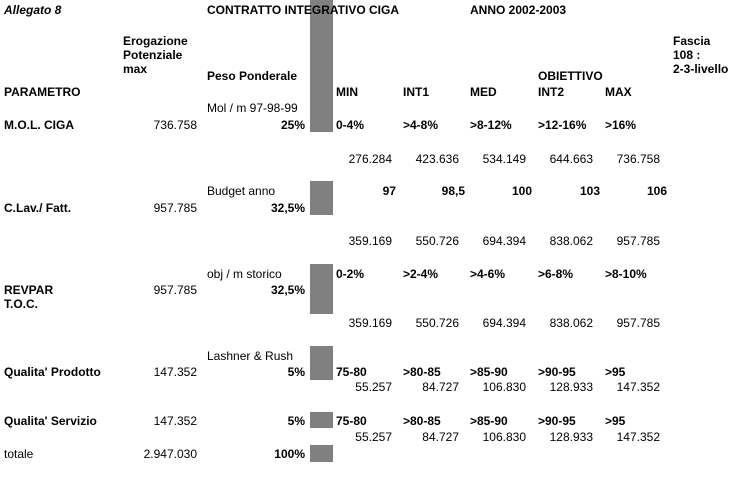 This screenshot has height=479, width=738. What do you see at coordinates (370, 159) in the screenshot?
I see `mol-amount-min: 276.284` at bounding box center [370, 159].